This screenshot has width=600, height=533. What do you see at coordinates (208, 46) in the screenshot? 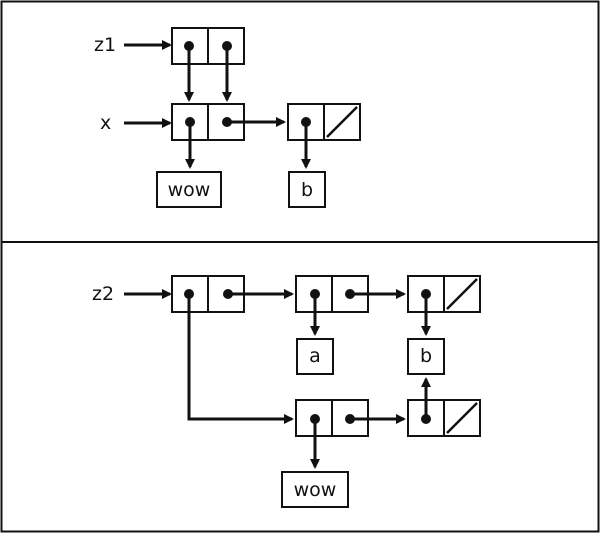
I see `cons-cell-z1` at bounding box center [208, 46].